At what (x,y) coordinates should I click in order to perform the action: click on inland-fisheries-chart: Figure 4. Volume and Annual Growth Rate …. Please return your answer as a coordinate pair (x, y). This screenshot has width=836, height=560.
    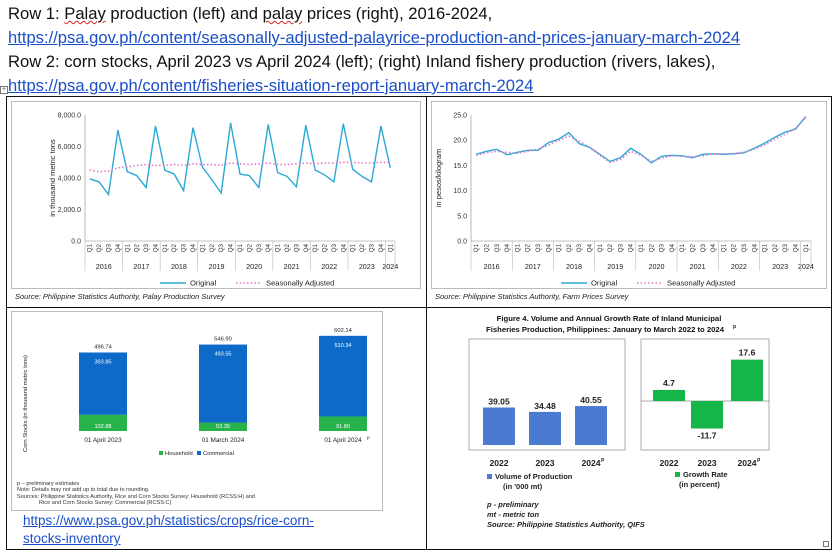
    Looking at the image, I should click on (619, 421).